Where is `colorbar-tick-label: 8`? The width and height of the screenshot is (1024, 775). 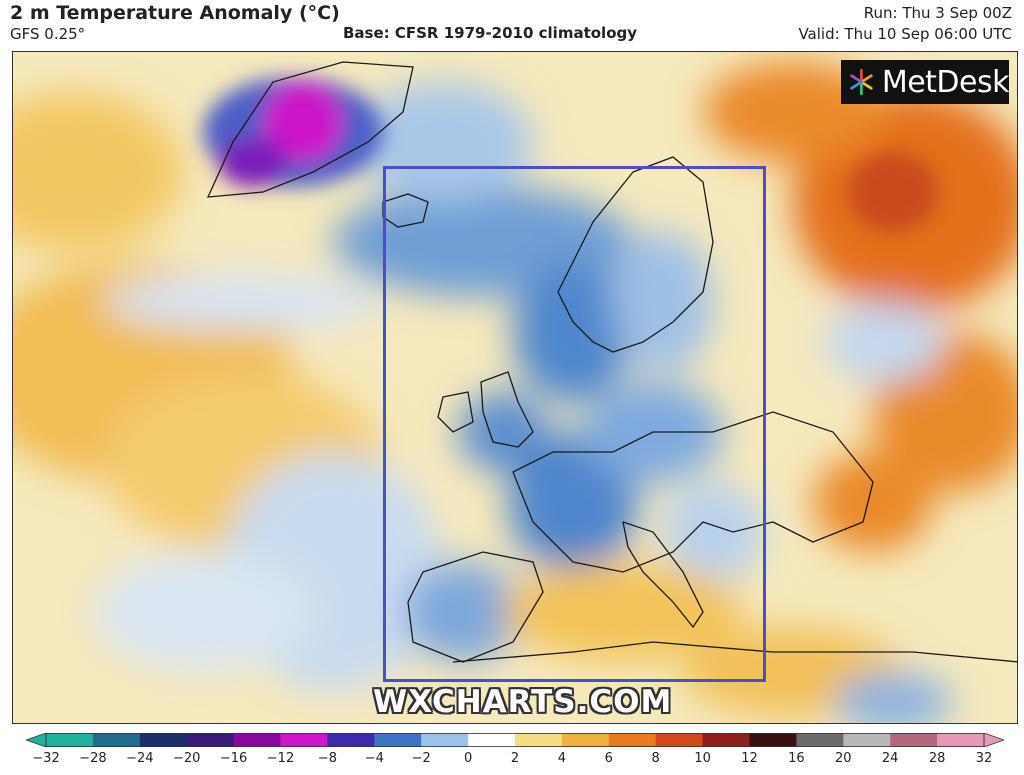 colorbar-tick-label: 8 is located at coordinates (655, 758).